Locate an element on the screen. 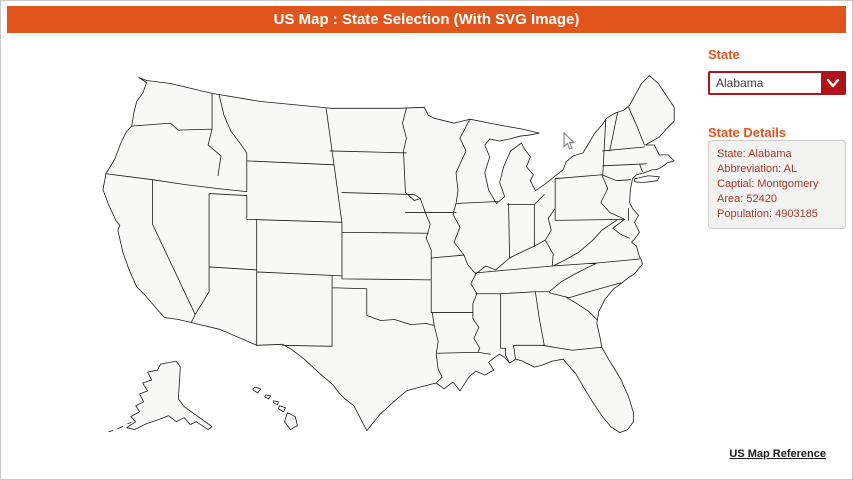  detail-state: State: Alabama is located at coordinates (754, 154).